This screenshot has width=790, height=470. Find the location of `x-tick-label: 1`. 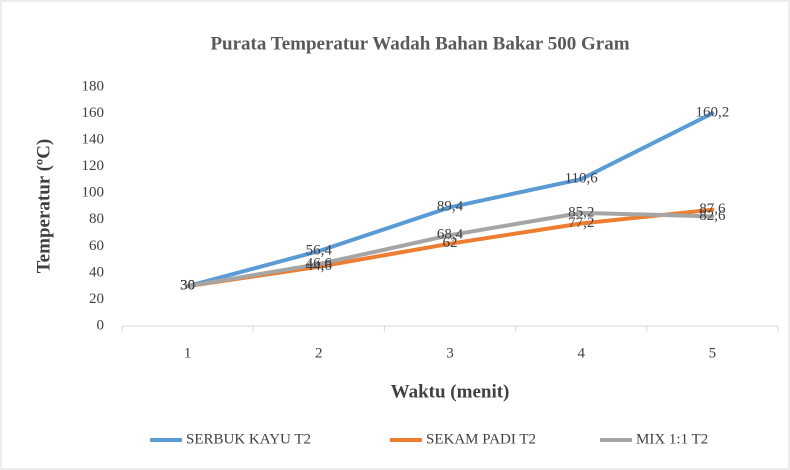

x-tick-label: 1 is located at coordinates (188, 353).